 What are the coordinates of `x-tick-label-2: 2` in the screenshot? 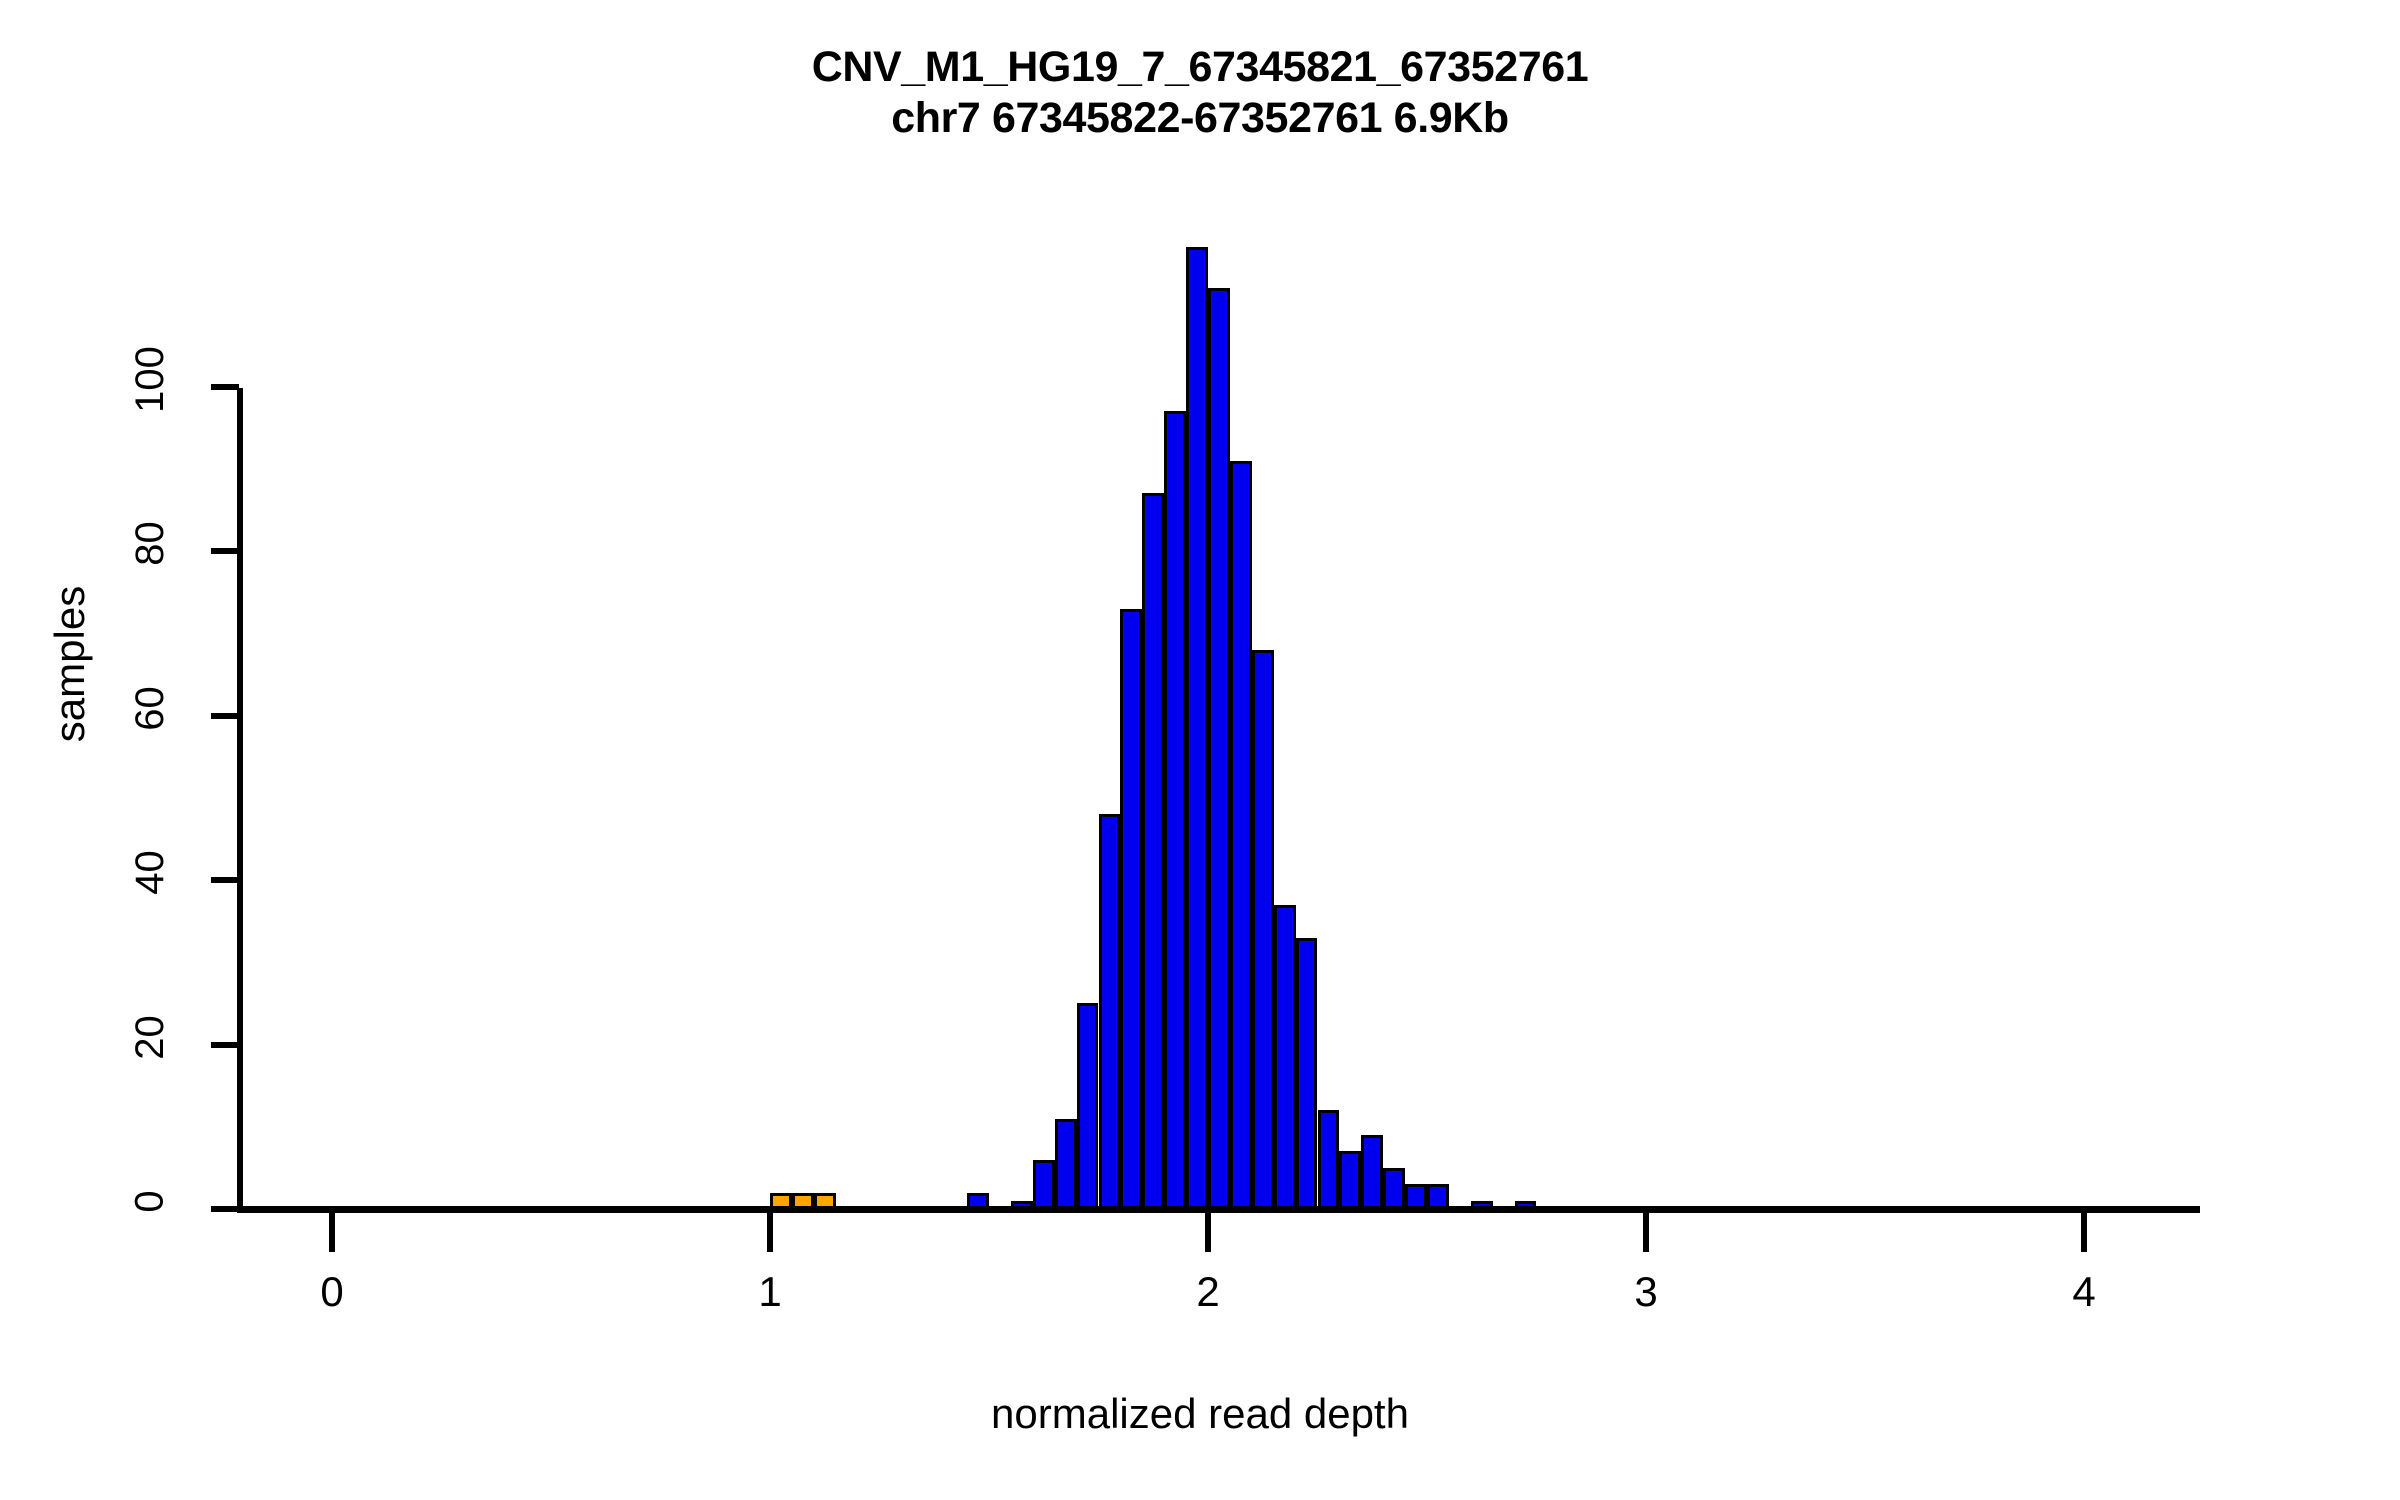 It's located at (1208, 1291).